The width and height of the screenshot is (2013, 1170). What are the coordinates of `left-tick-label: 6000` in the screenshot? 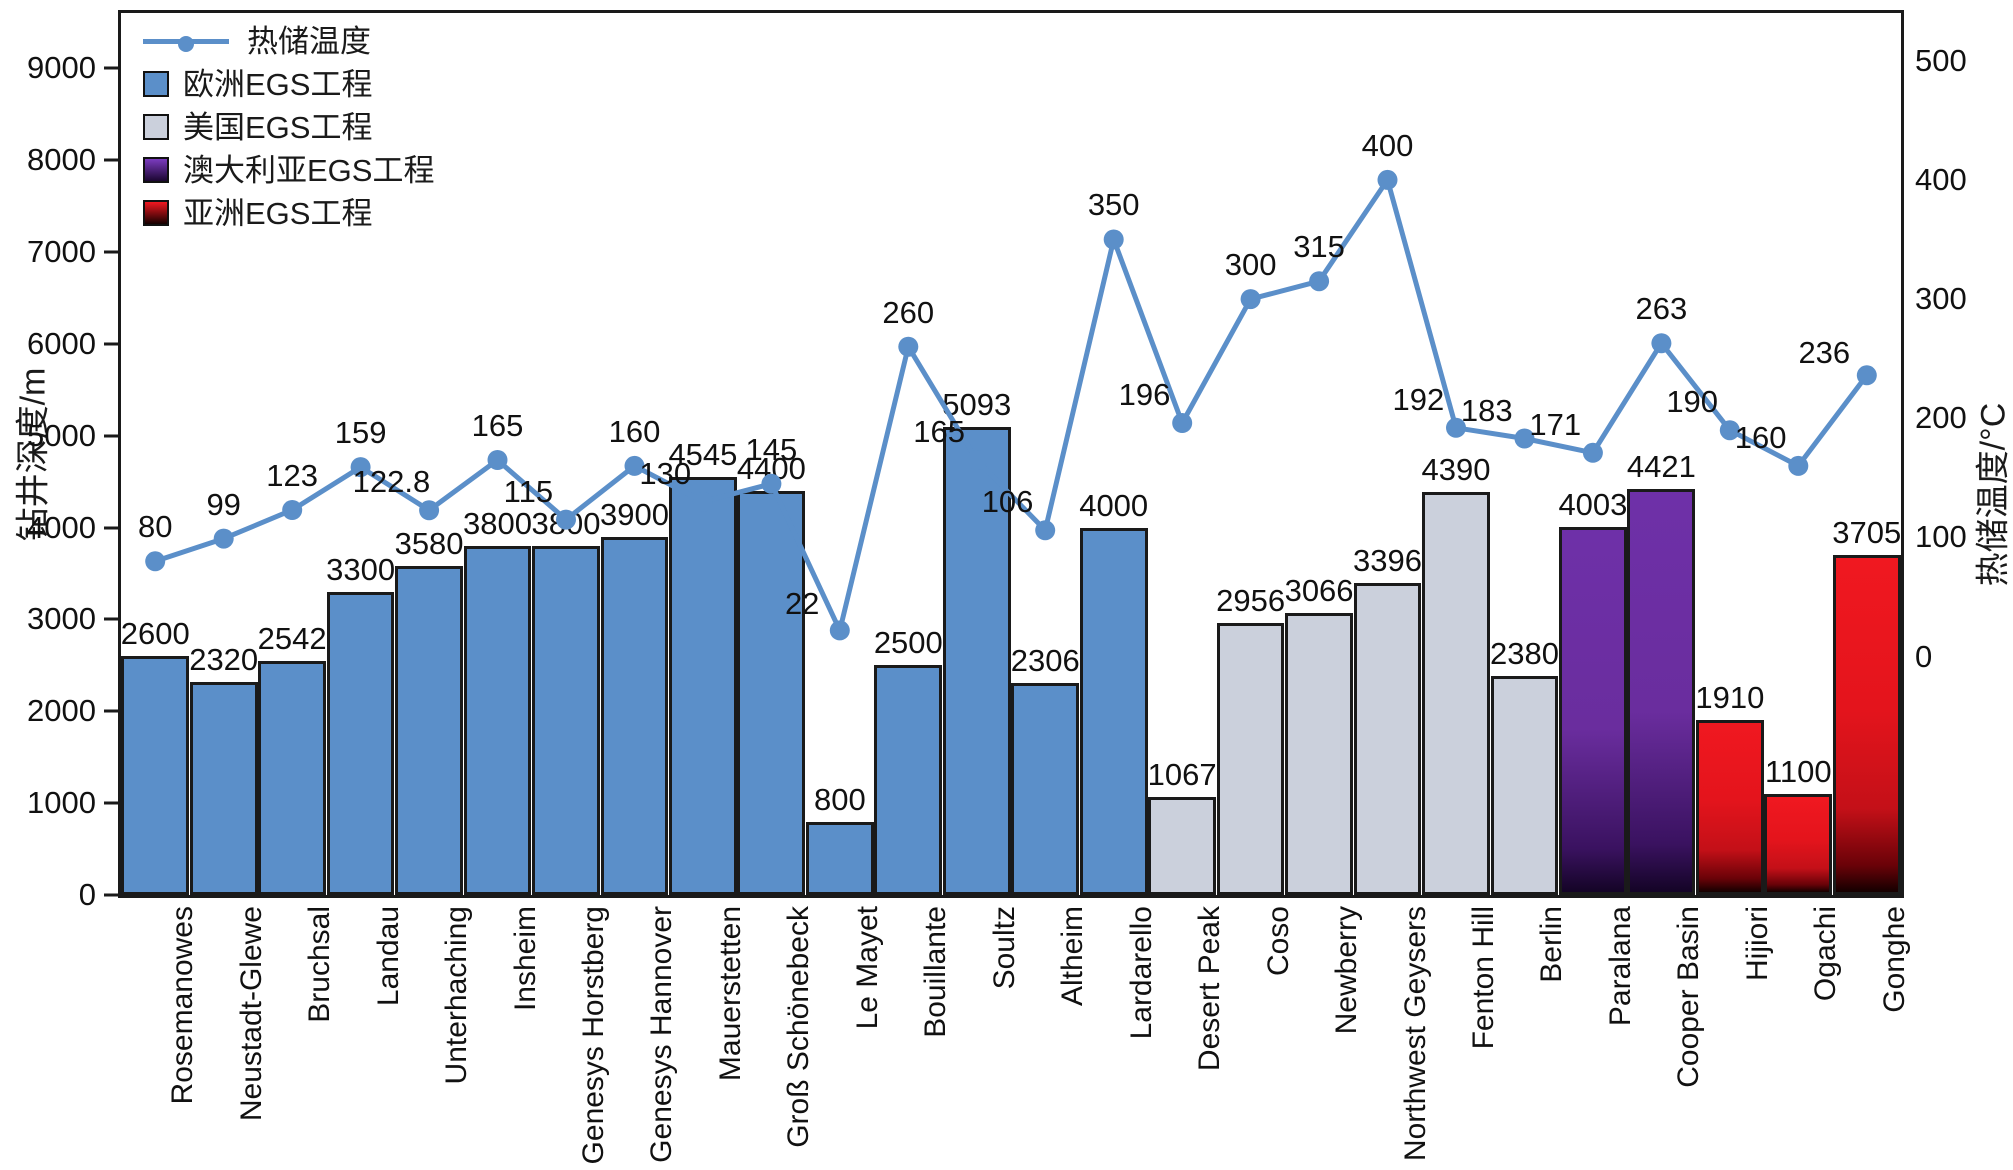 It's located at (61, 343).